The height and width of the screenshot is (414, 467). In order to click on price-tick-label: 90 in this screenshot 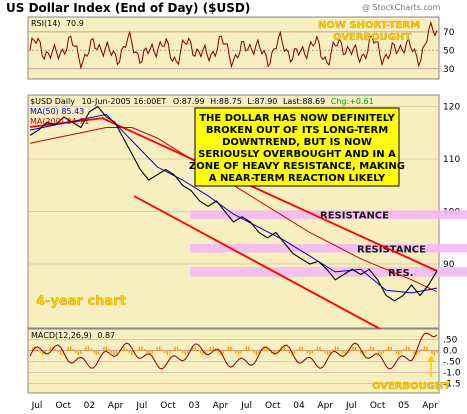, I will do `click(449, 265)`.